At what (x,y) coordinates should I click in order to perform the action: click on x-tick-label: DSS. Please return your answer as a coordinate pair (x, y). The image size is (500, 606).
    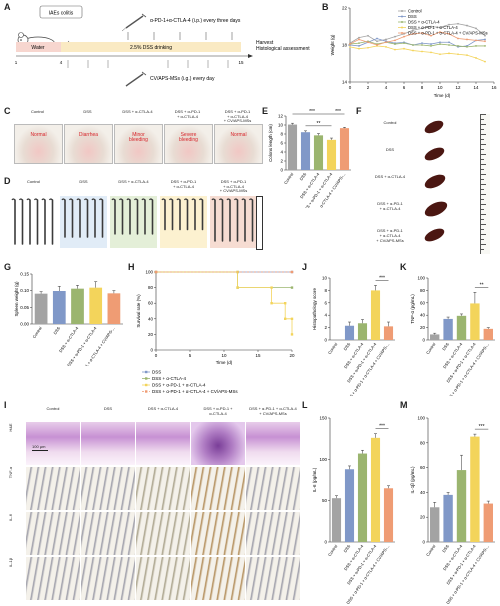
    Looking at the image, I should click on (347, 548).